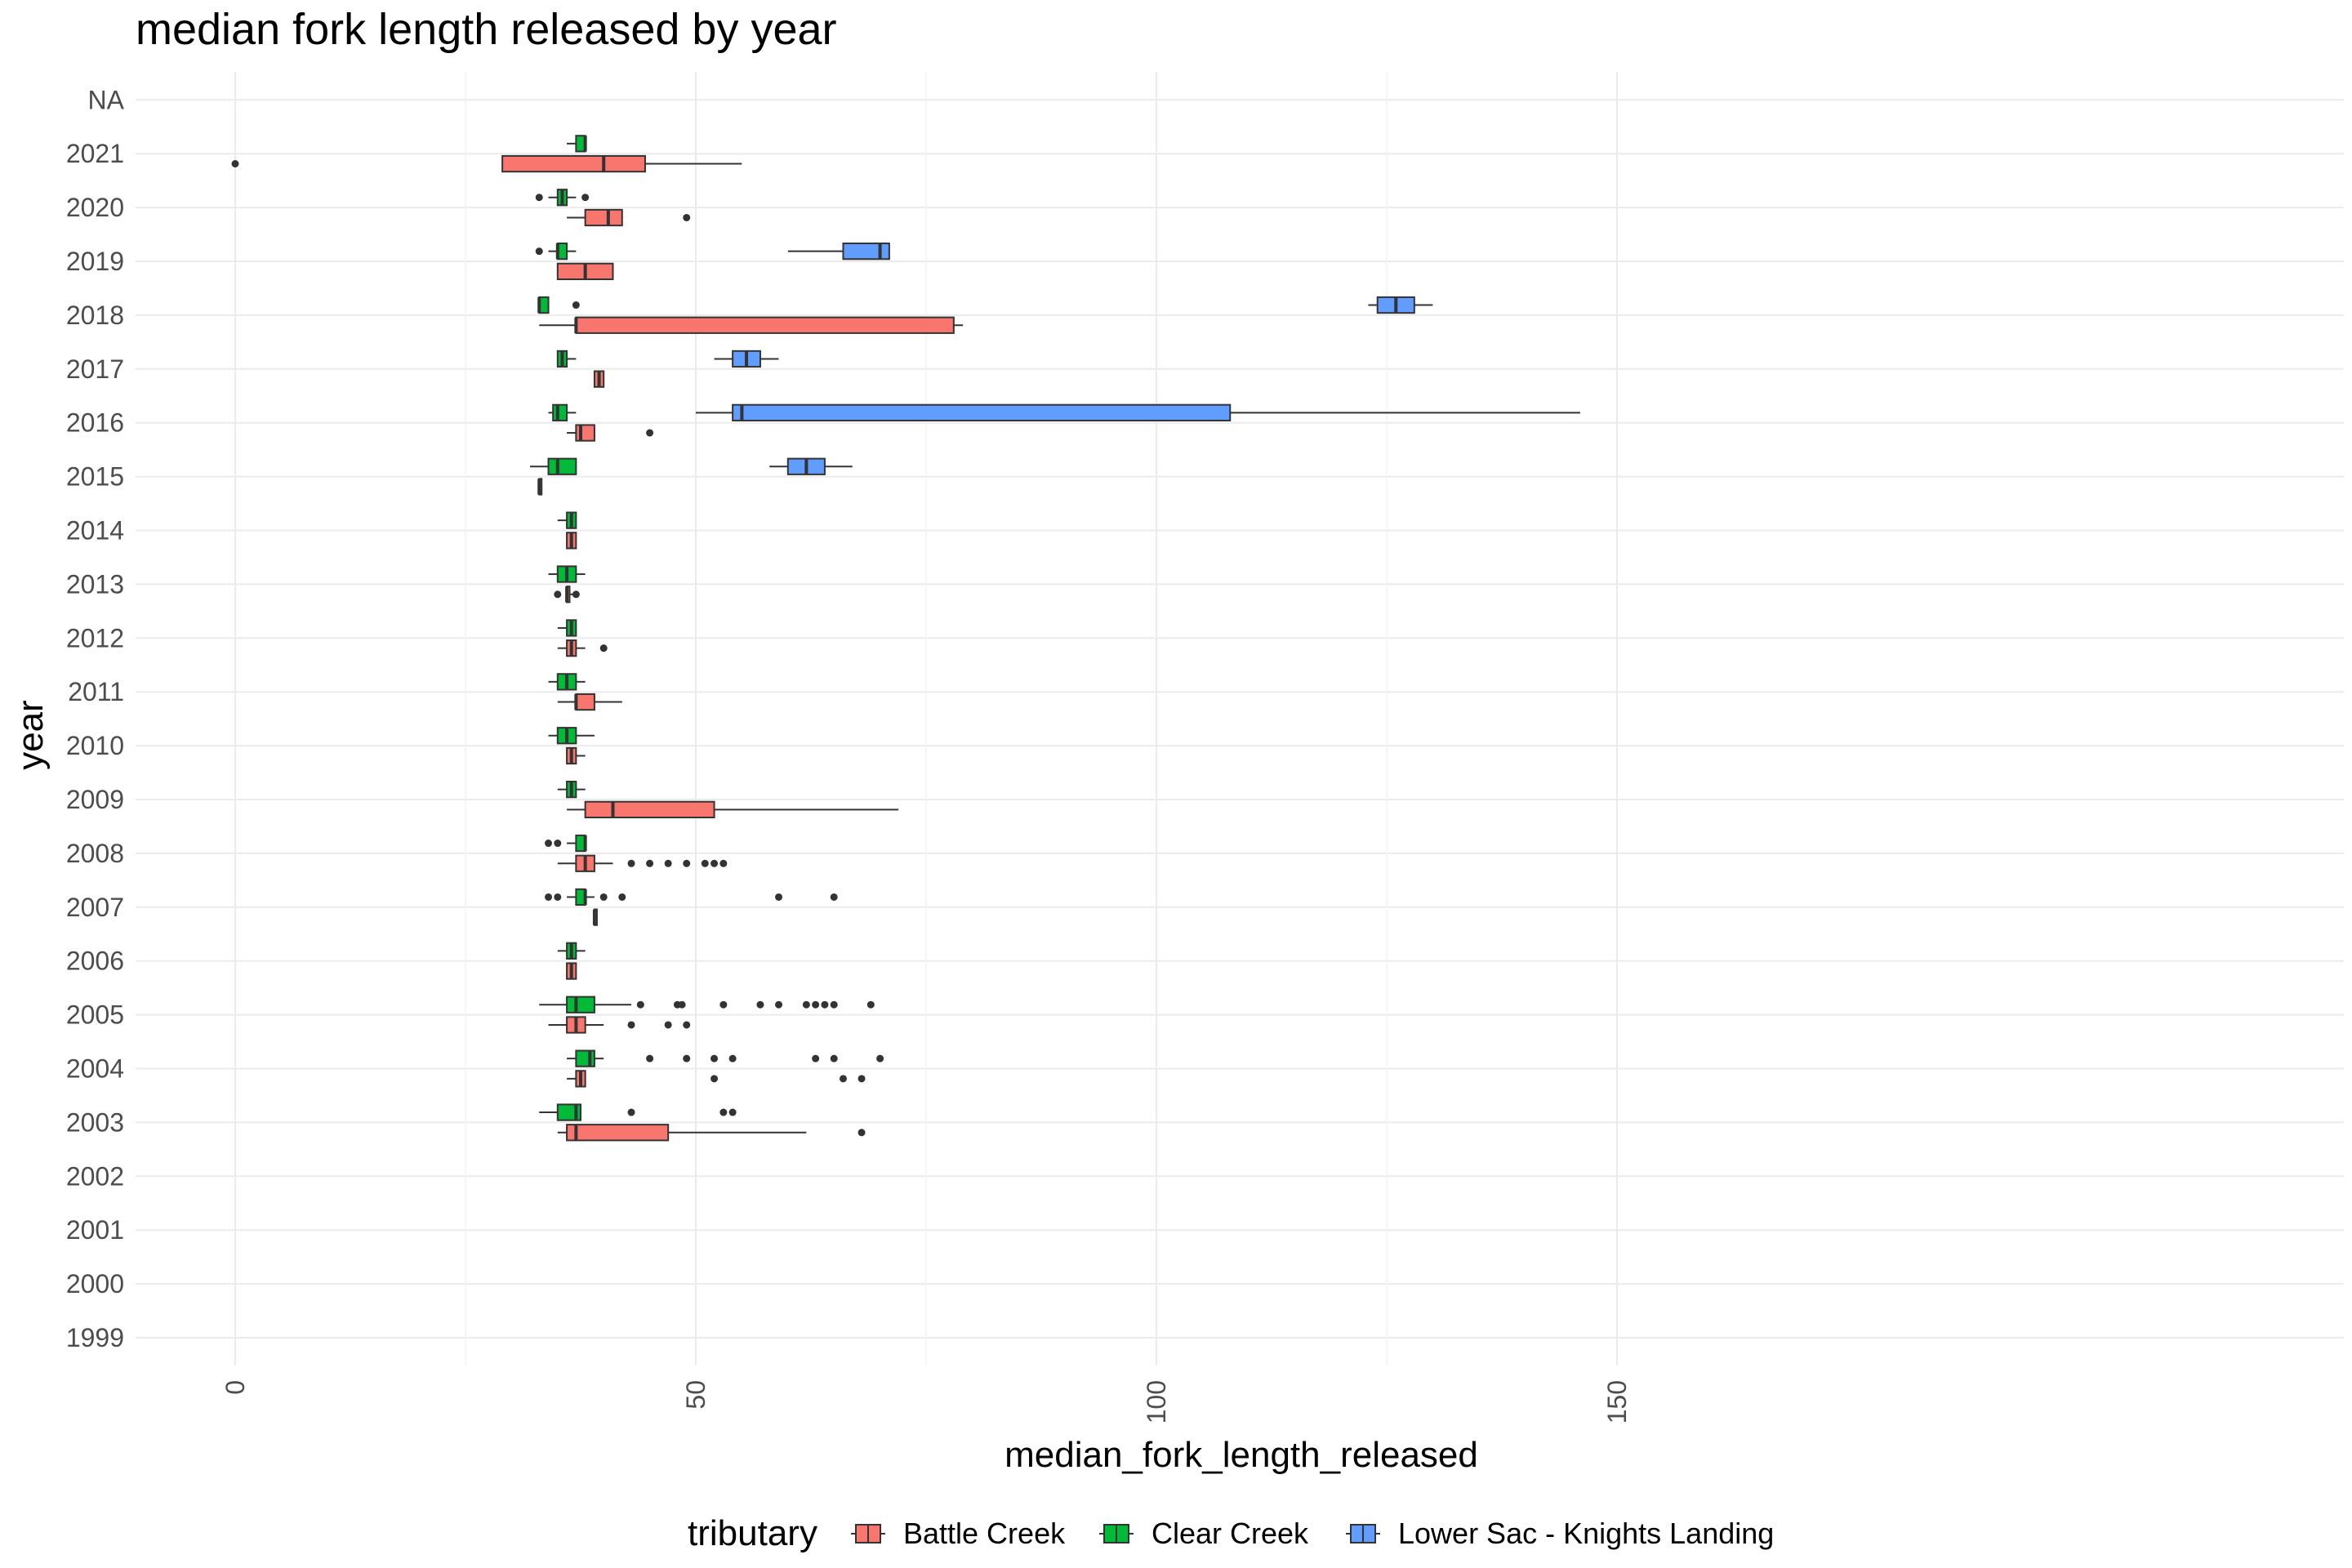 The width and height of the screenshot is (2352, 1568). Describe the element at coordinates (1138, 359) in the screenshot. I see `series-lower-sac-knights-landing` at that location.